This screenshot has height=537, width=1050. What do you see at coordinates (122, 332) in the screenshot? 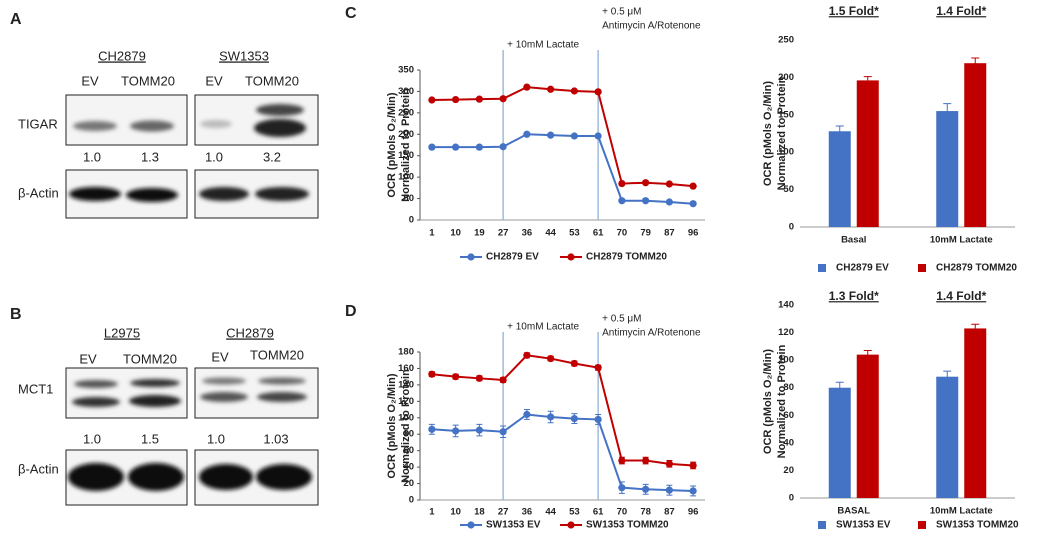
I see `cell-line: L2975` at bounding box center [122, 332].